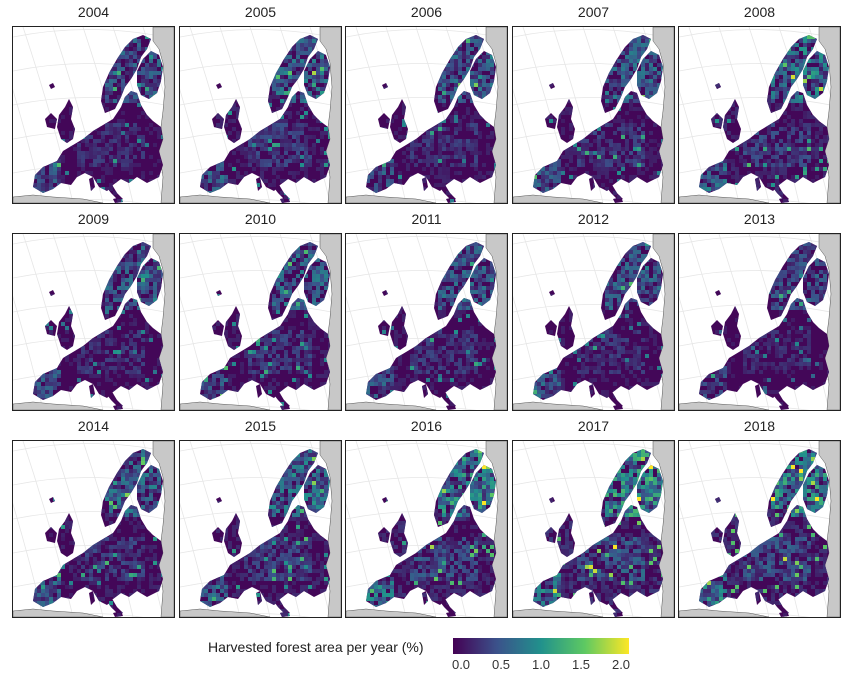 The width and height of the screenshot is (859, 683). I want to click on panel-year-title: 2015, so click(260, 426).